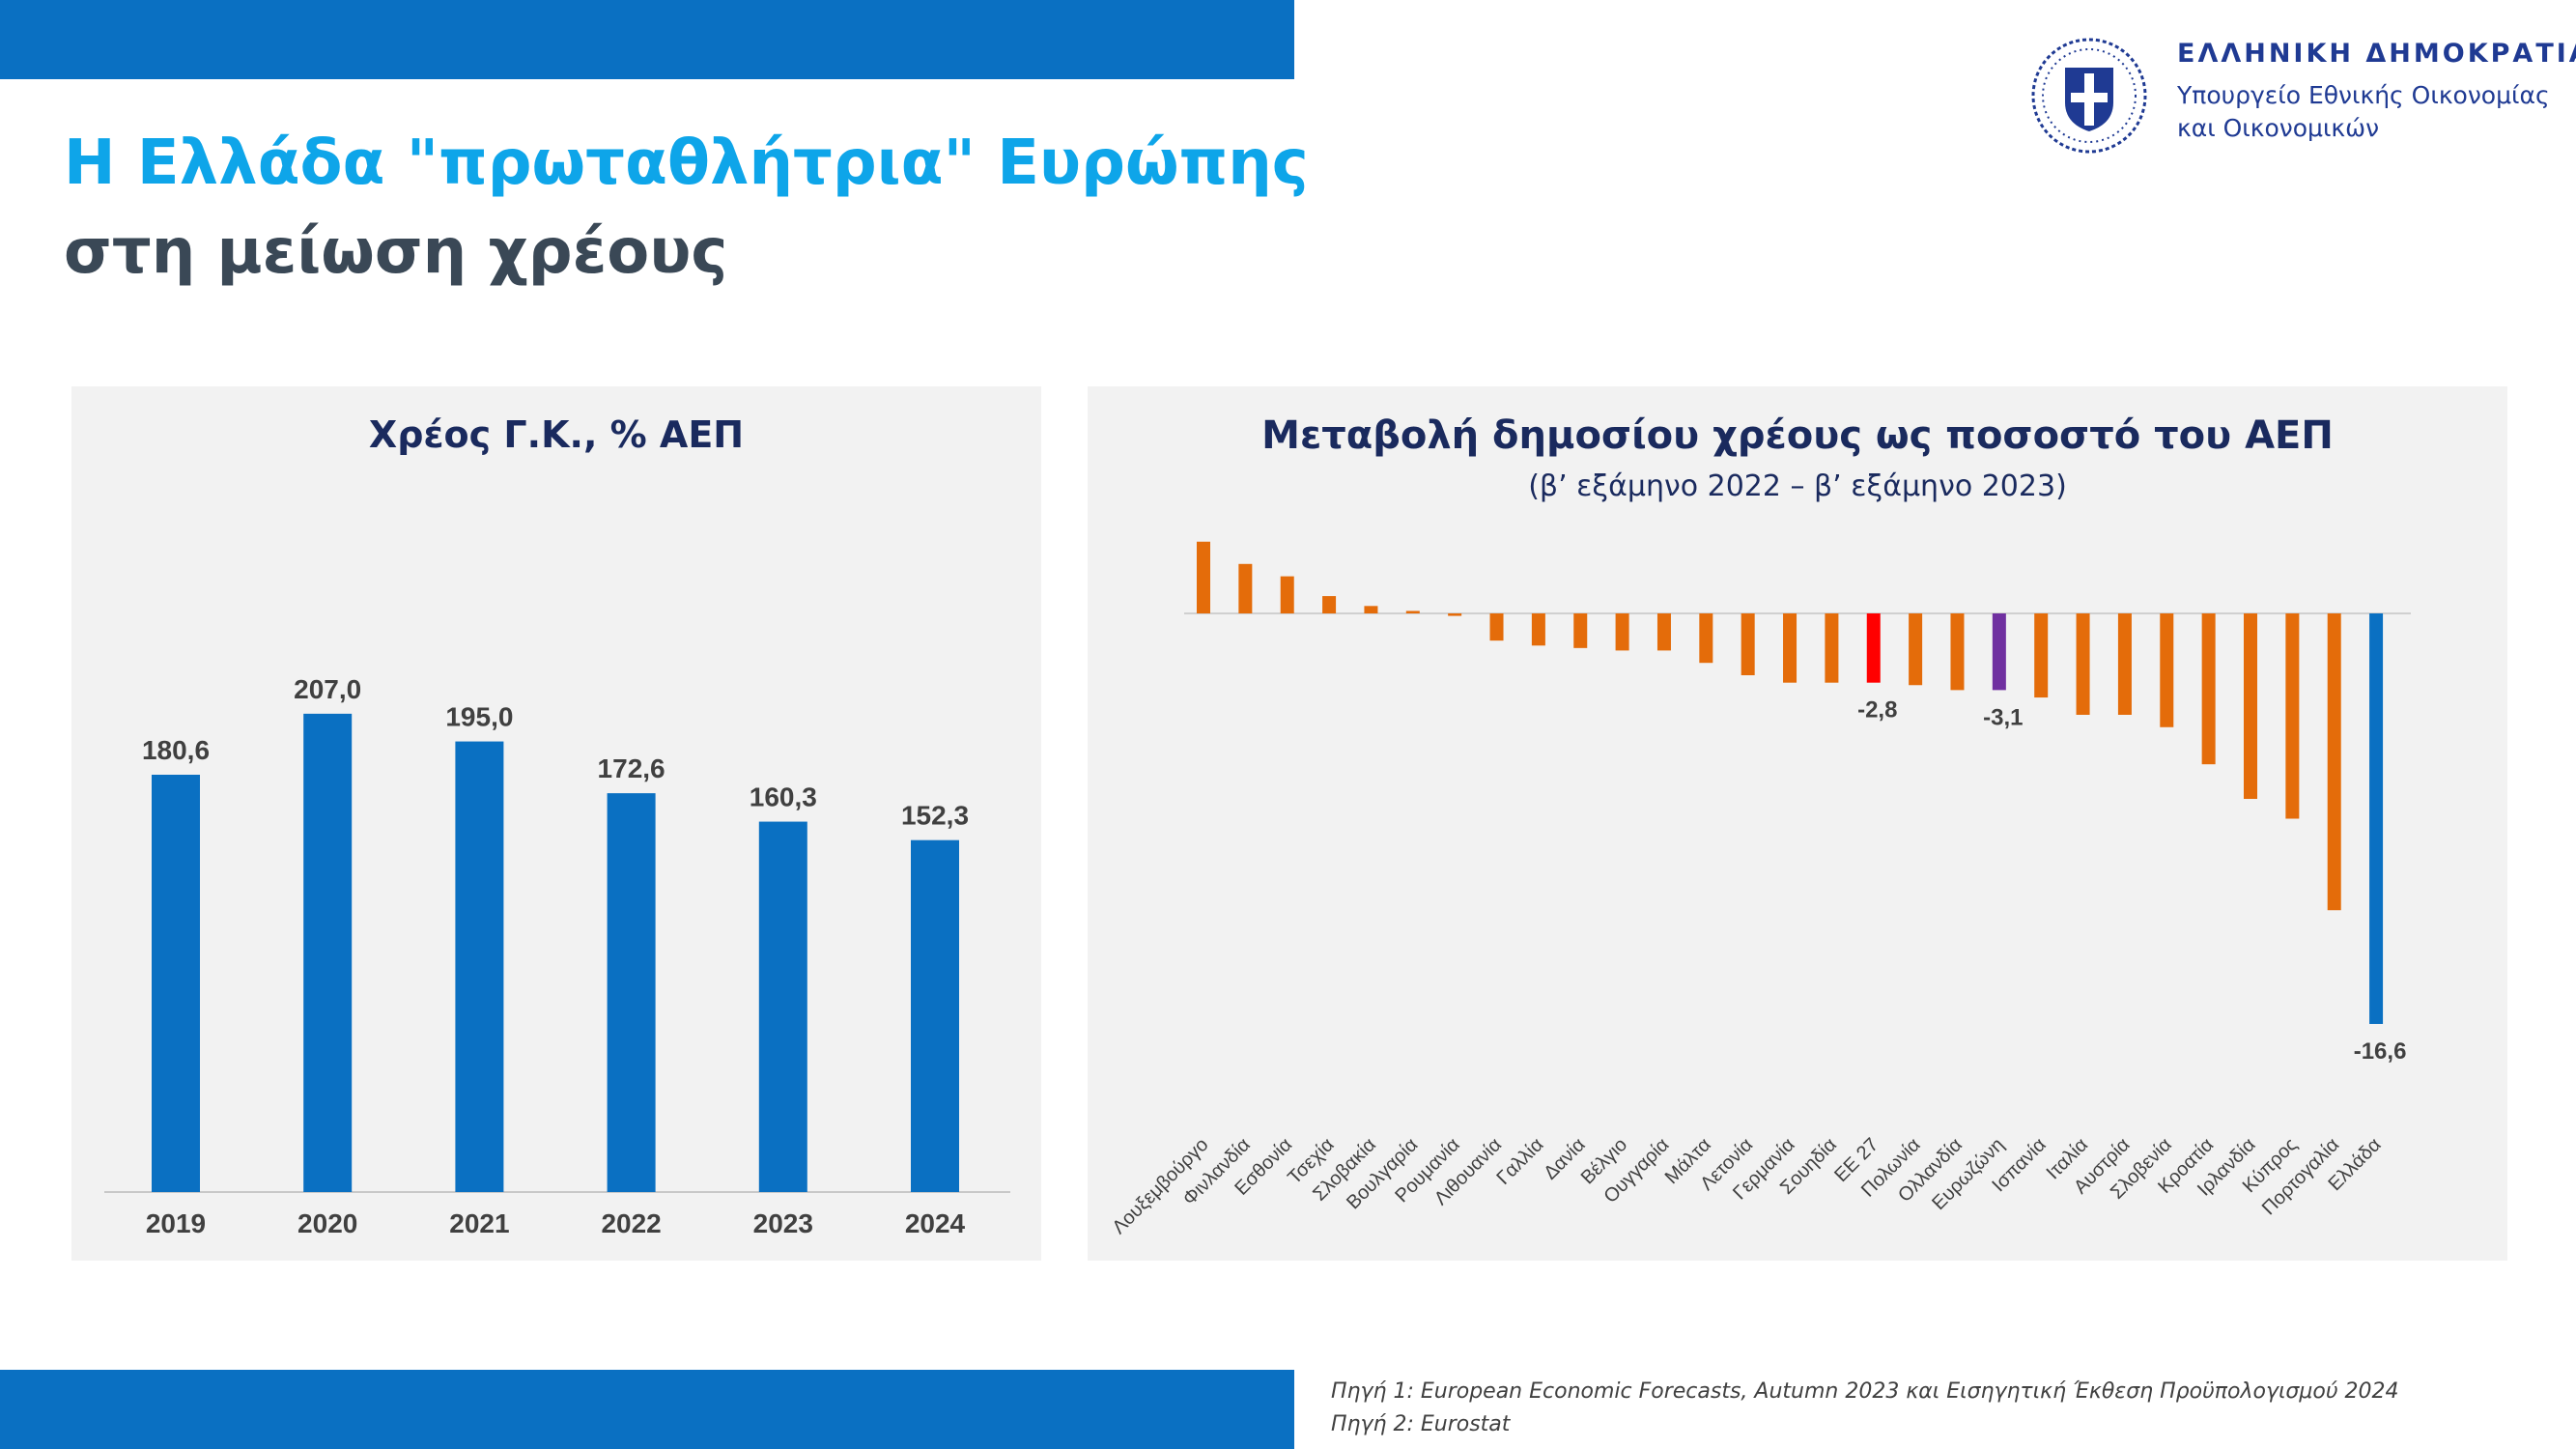 This screenshot has width=2576, height=1449. I want to click on page-subtitle: στη μείωση χρέους, so click(396, 252).